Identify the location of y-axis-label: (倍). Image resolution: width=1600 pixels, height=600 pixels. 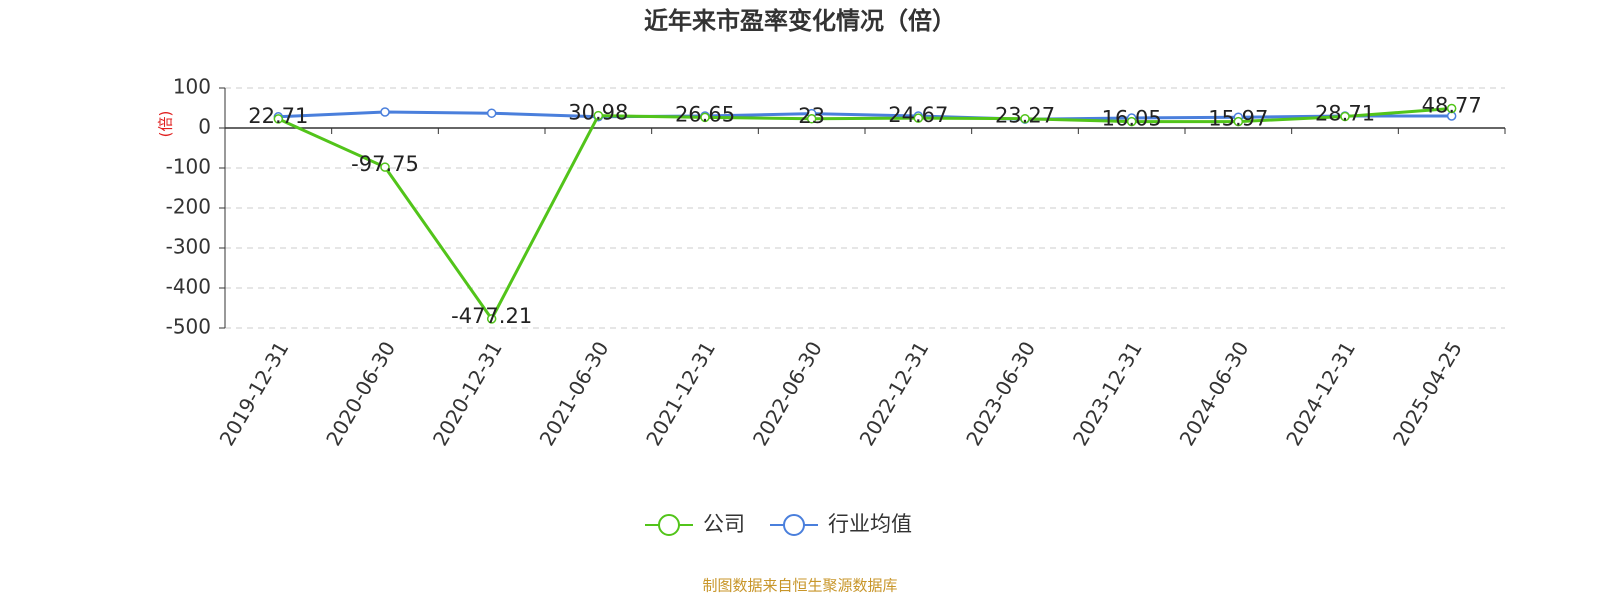
(166, 124).